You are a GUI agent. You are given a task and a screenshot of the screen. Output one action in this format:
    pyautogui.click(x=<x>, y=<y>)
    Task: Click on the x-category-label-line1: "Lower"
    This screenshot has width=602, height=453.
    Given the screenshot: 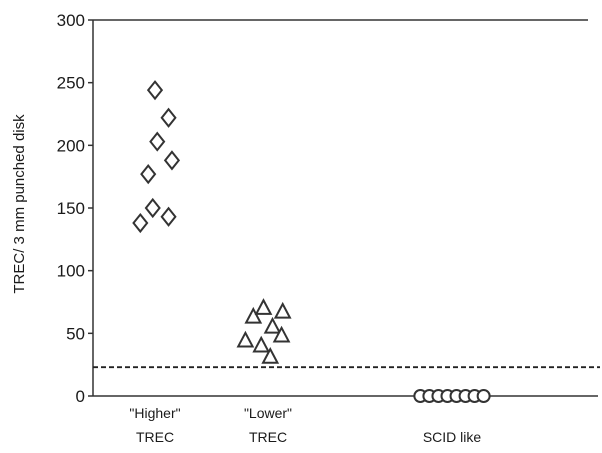 What is the action you would take?
    pyautogui.click(x=268, y=413)
    